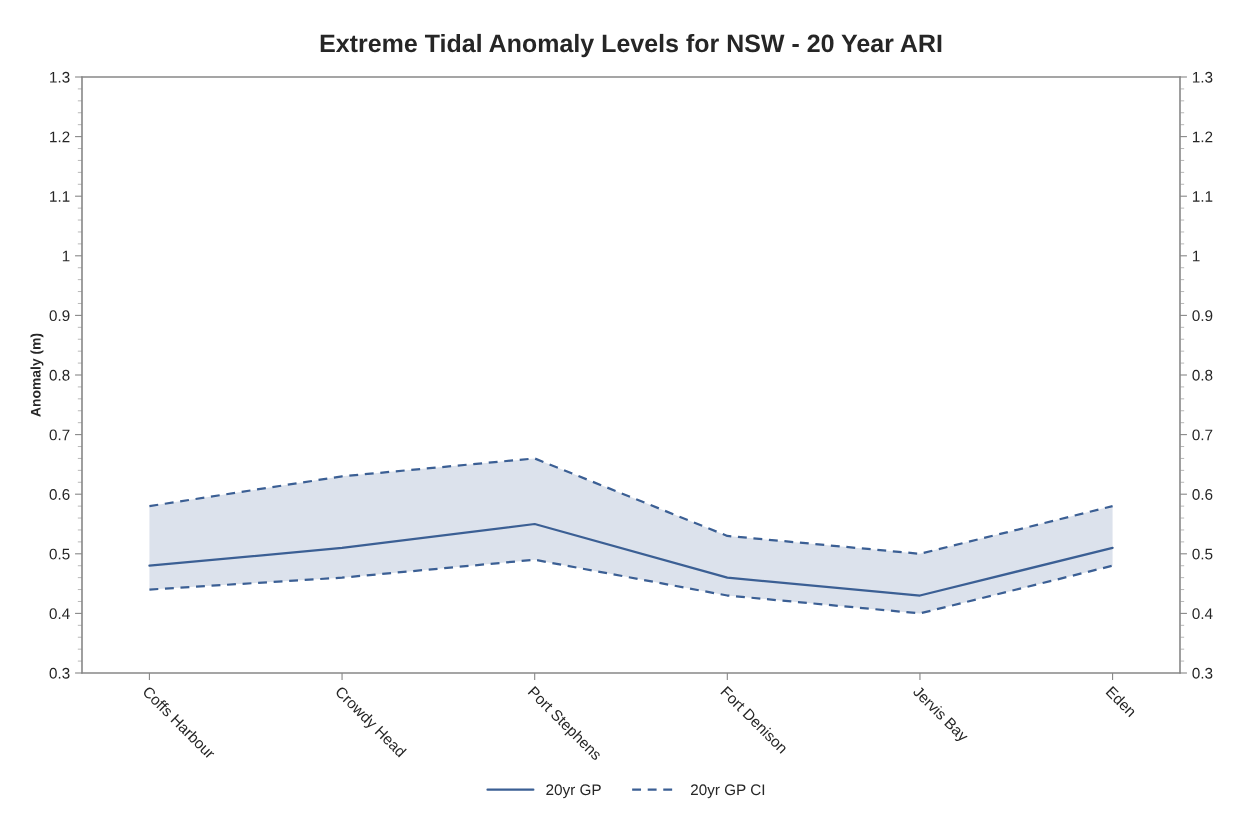 Image resolution: width=1253 pixels, height=816 pixels. I want to click on y-tick-label: 1.3, so click(60, 77).